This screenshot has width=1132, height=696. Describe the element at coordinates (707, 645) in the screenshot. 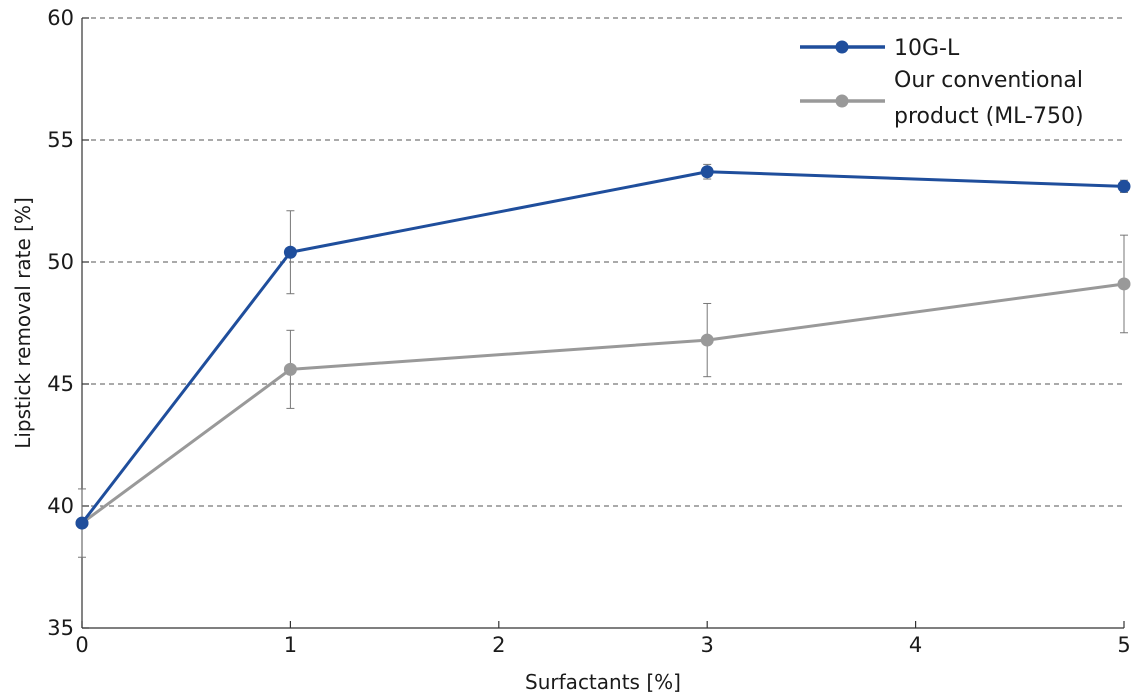

I see `x-tick-label: 3` at that location.